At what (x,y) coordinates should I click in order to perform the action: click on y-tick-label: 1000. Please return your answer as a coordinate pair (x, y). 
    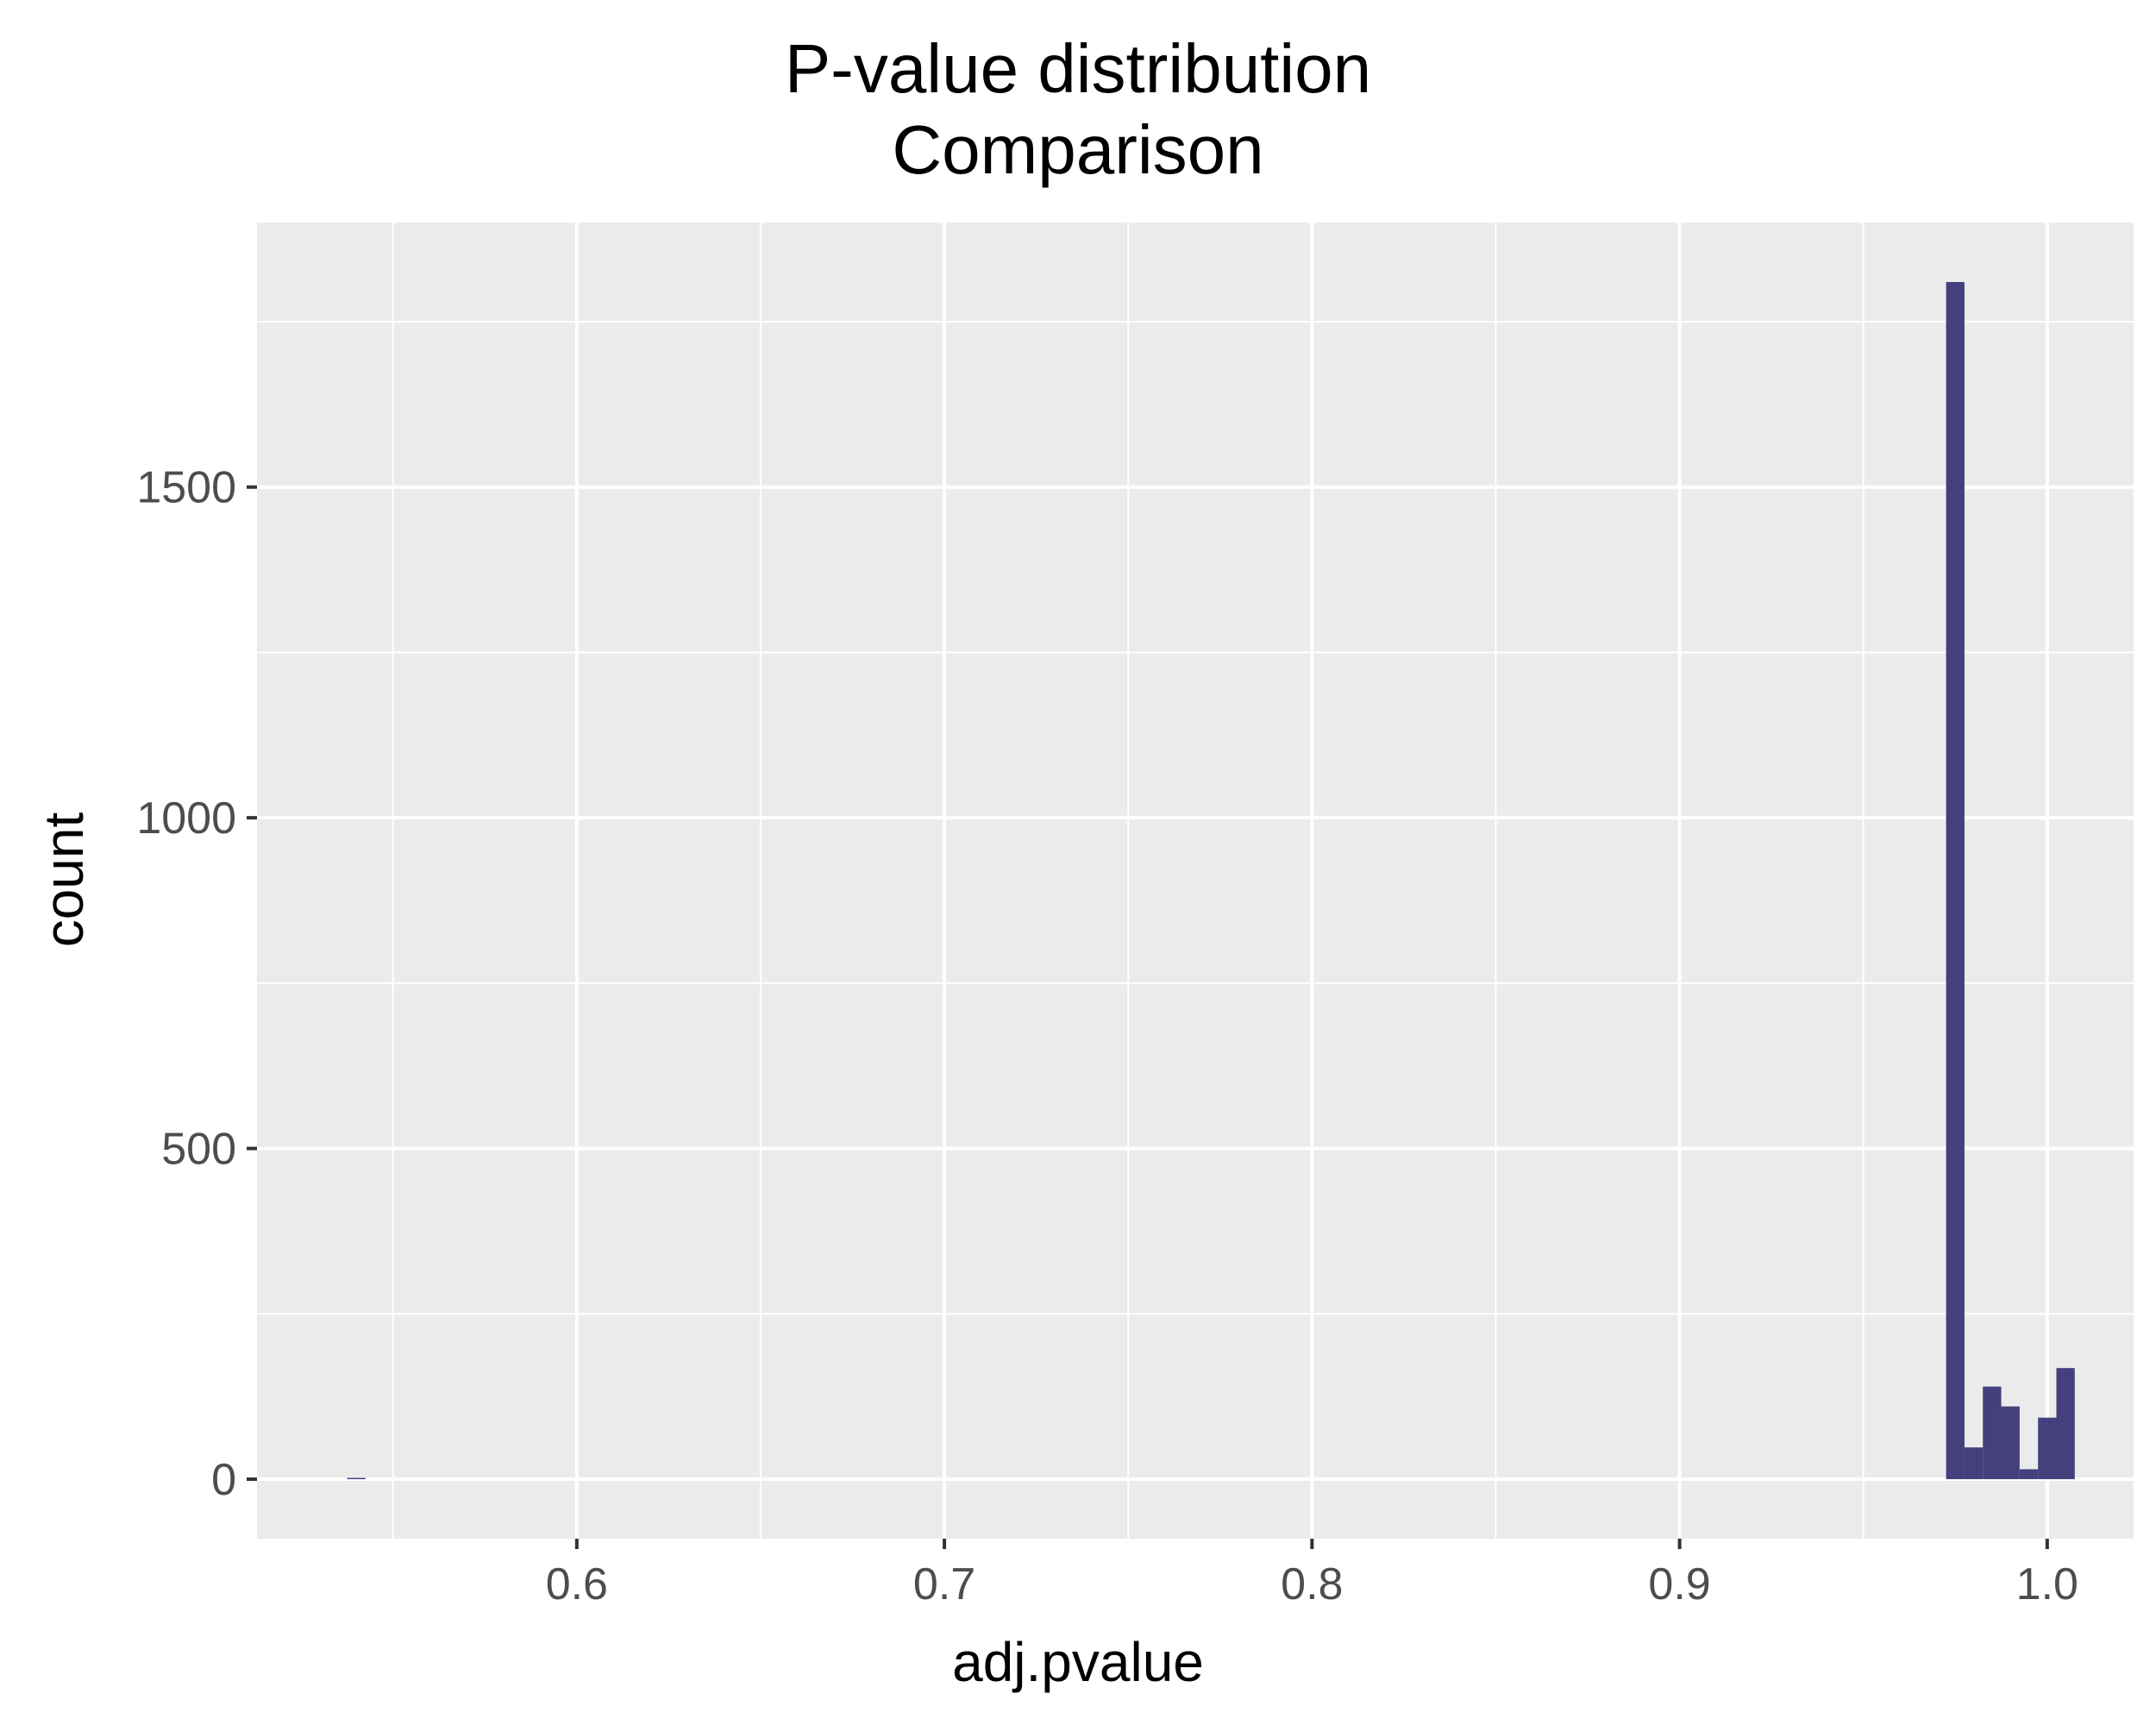
    Looking at the image, I should click on (186, 819).